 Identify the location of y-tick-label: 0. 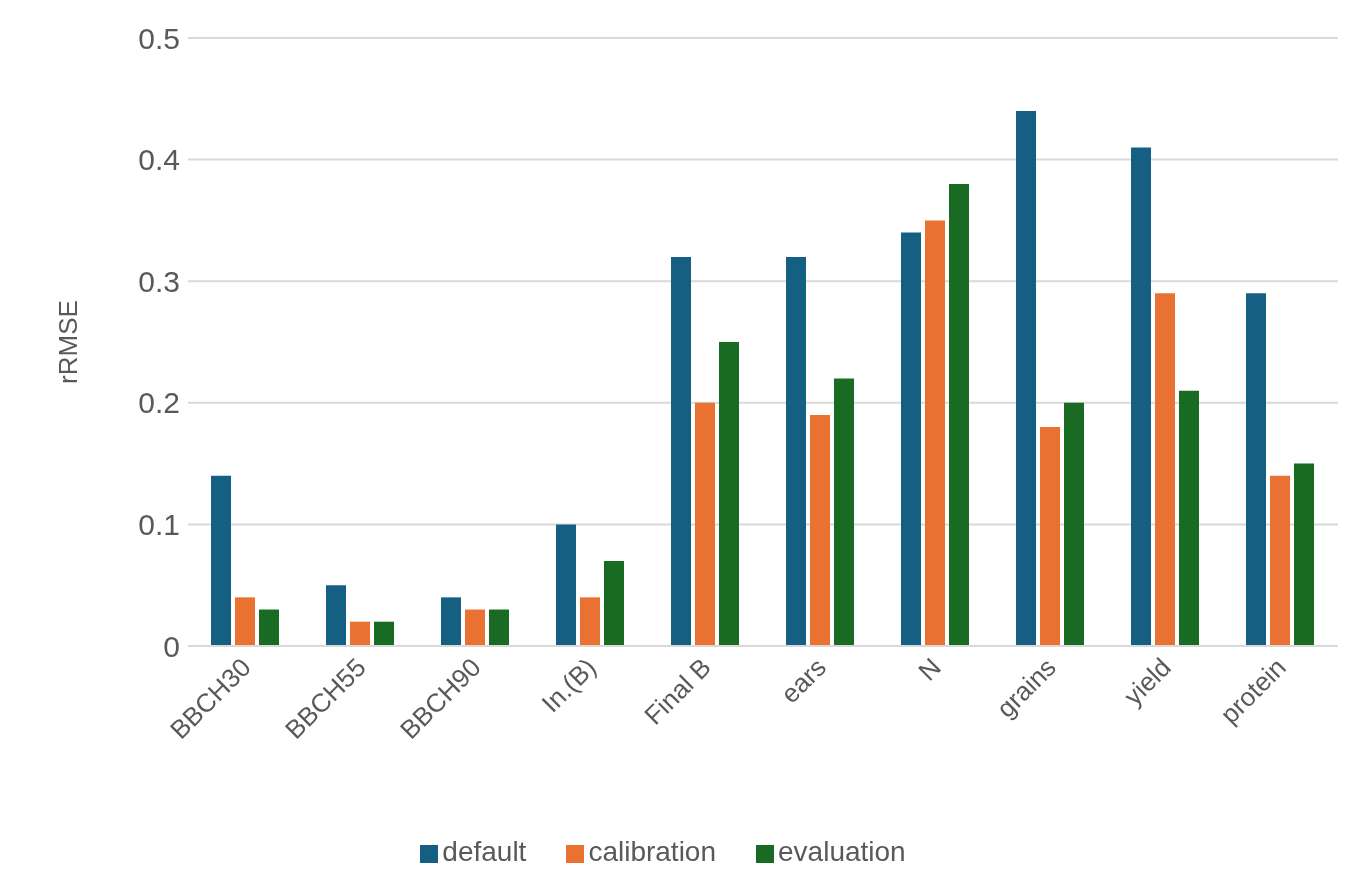
(171, 646).